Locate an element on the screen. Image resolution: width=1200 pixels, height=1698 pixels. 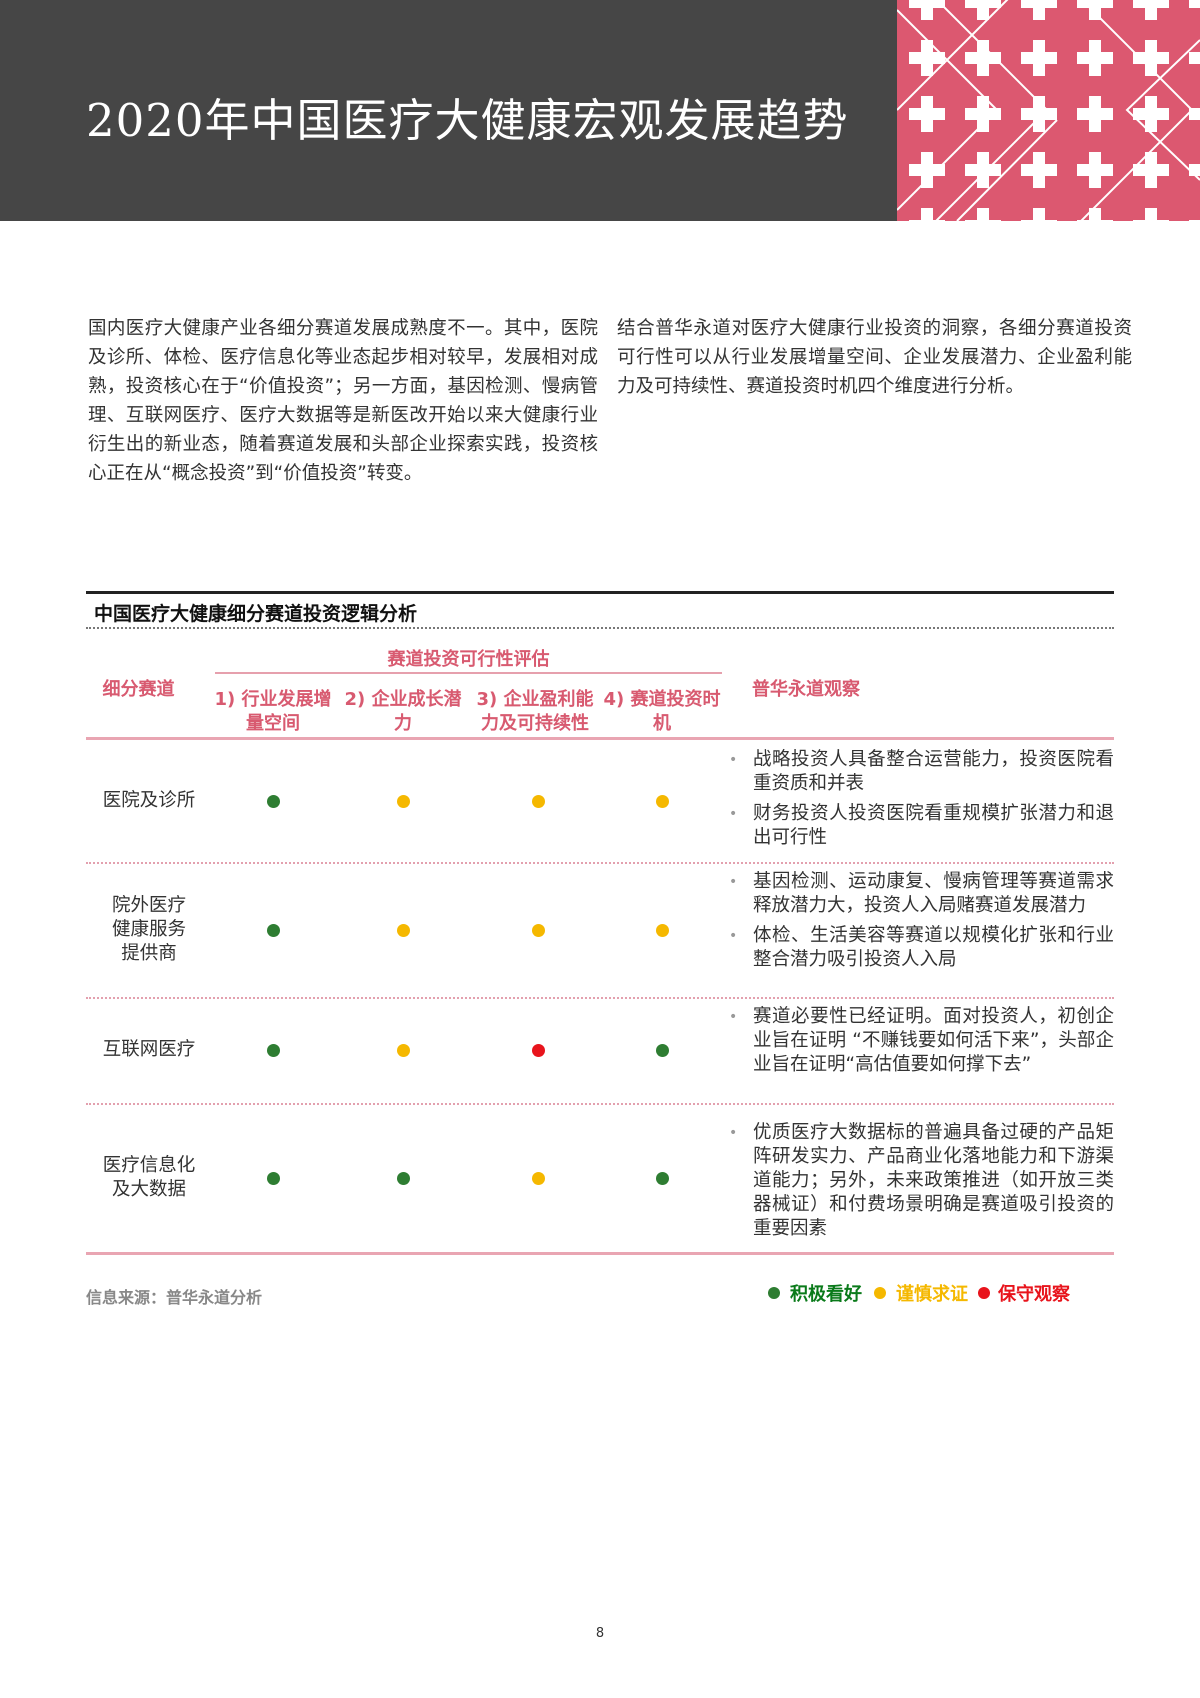
observation-item: • 体检、生活美容等赛道以规模化扩张和行业整合潜力吸引投资人入局 is located at coordinates (921, 948).